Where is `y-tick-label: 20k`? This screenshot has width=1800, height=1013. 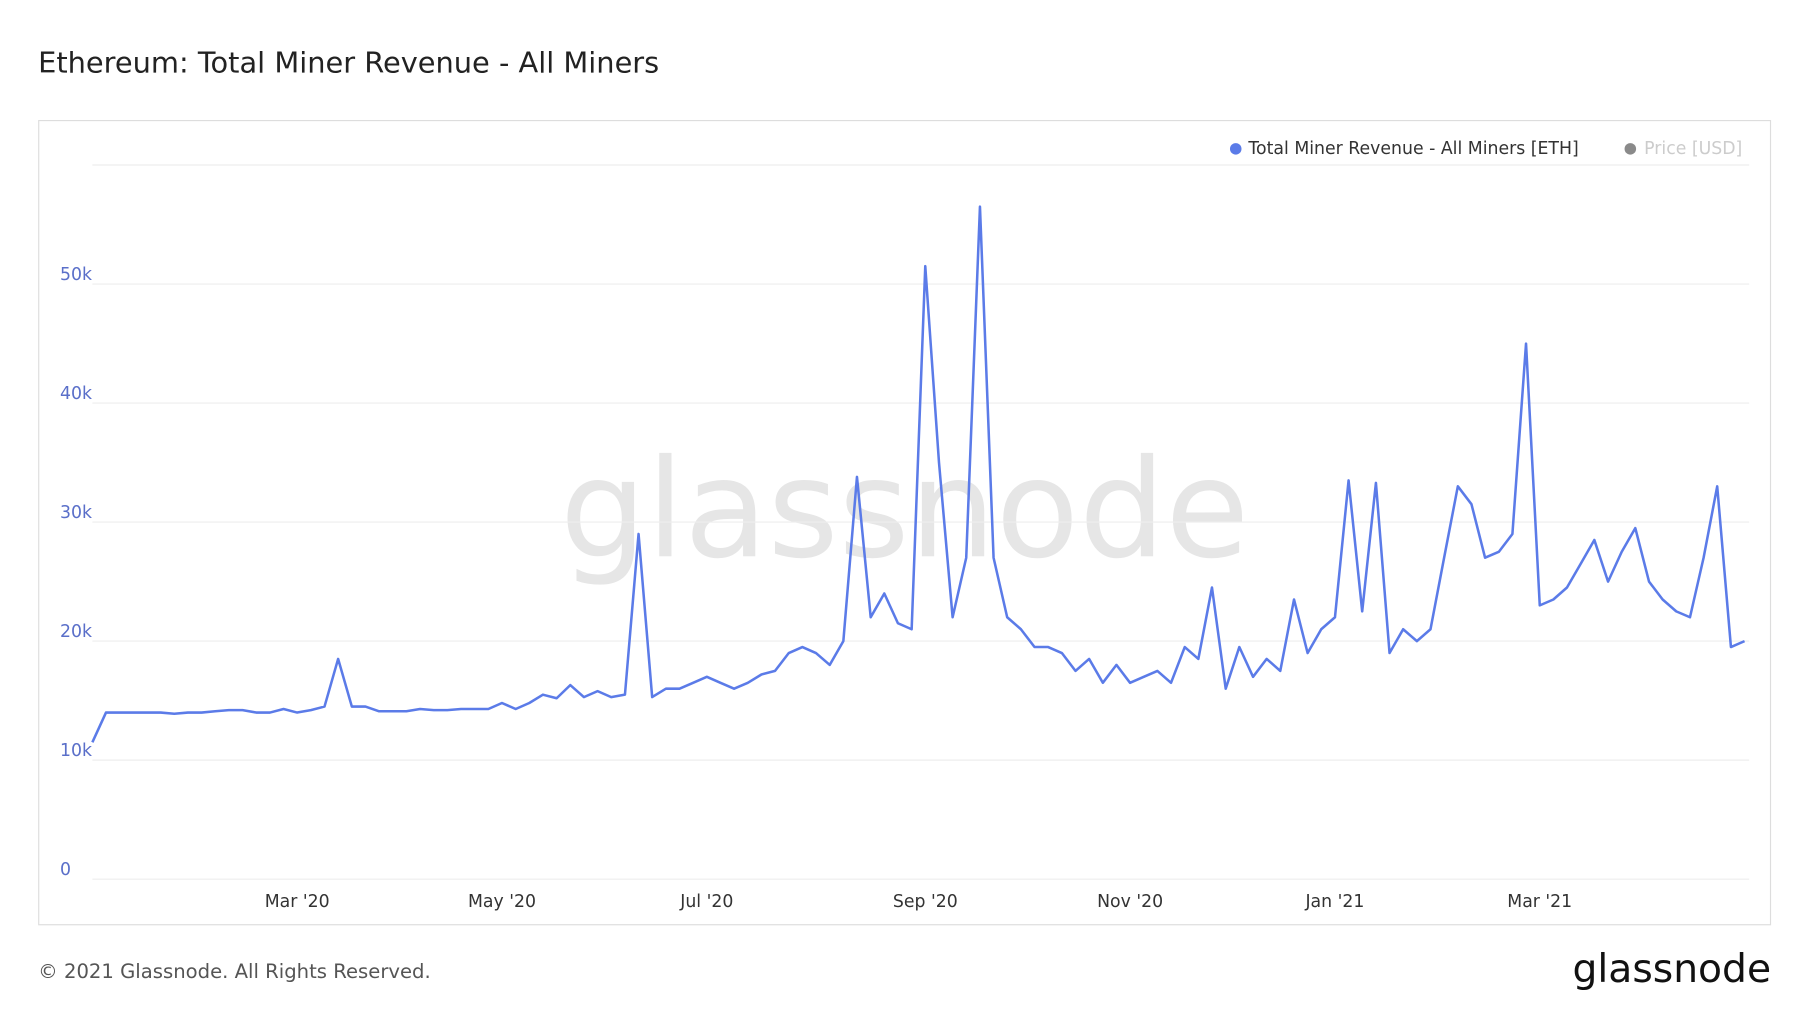
y-tick-label: 20k is located at coordinates (76, 632).